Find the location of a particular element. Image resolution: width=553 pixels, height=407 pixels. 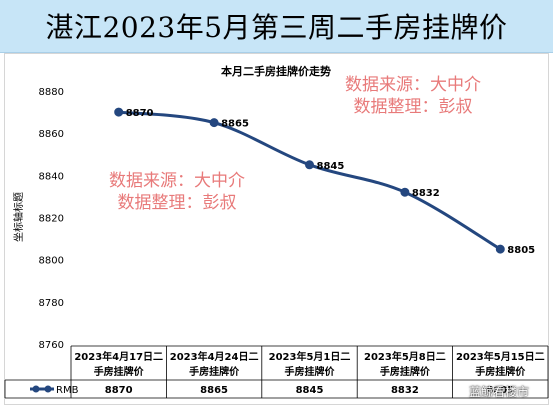

banner: 湛江2023年5月第三周二手房挂牌价 is located at coordinates (276, 26).